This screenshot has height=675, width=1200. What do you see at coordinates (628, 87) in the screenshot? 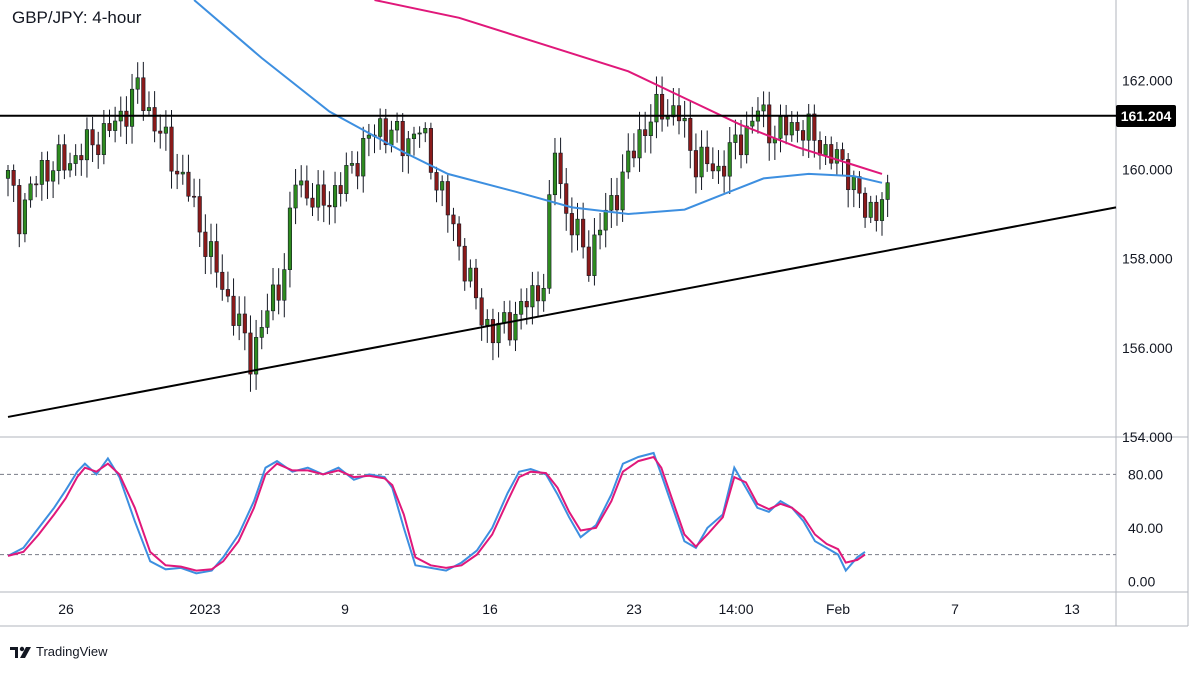
I see `moving-average-pink` at bounding box center [628, 87].